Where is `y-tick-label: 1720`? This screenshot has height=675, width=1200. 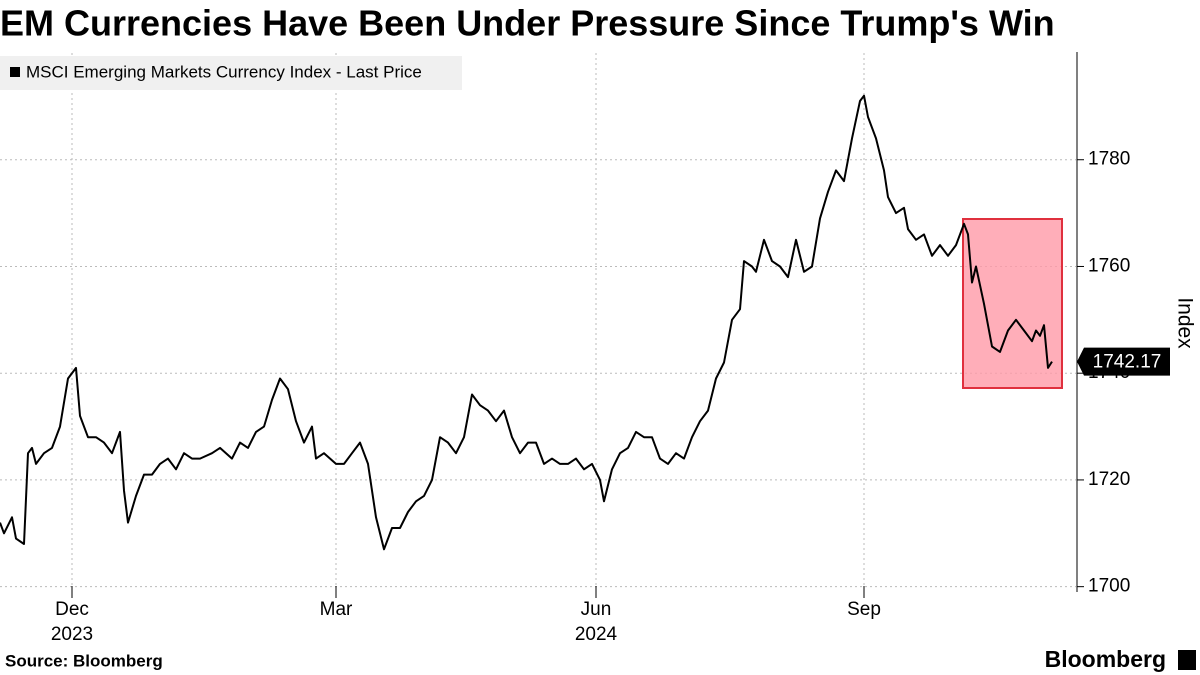 y-tick-label: 1720 is located at coordinates (1109, 479).